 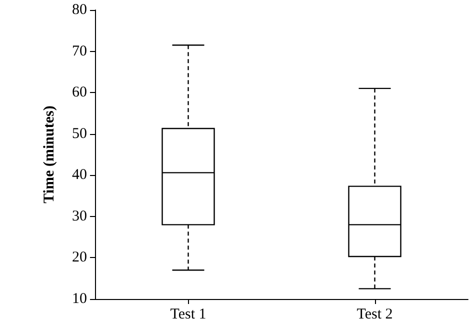 I want to click on y-tick-label: 40, so click(x=79, y=175).